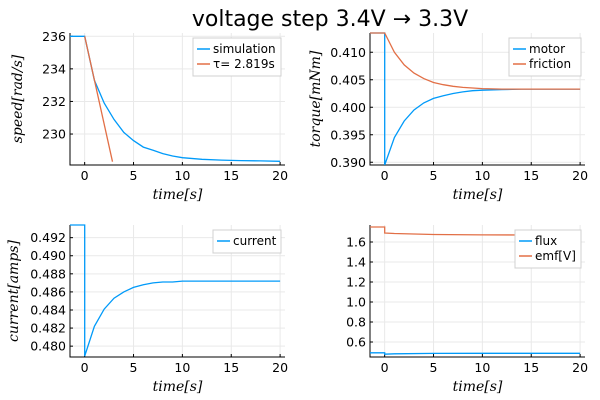  Describe the element at coordinates (356, 282) in the screenshot. I see `y-tick-label: 1.2` at that location.